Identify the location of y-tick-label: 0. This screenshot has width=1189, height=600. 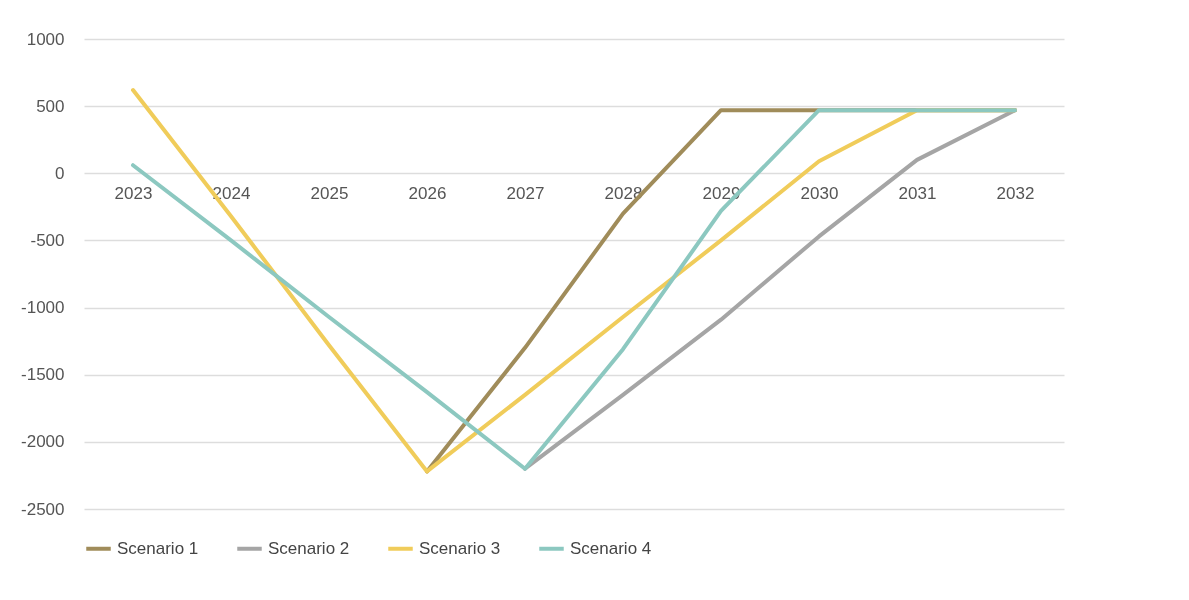
(60, 173).